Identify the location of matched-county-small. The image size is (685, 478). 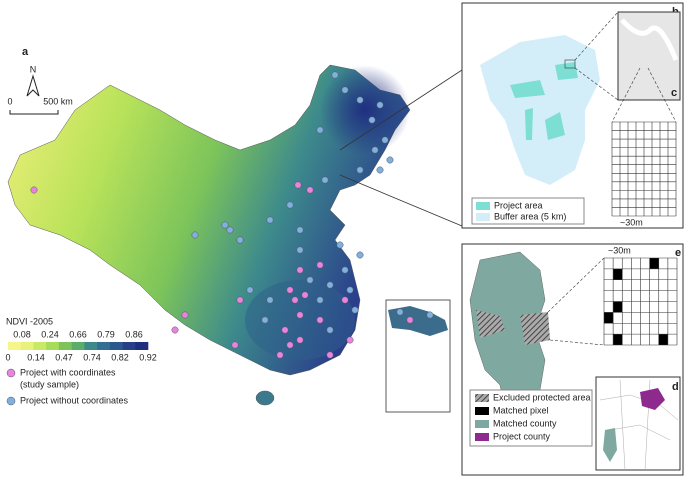
(610, 445).